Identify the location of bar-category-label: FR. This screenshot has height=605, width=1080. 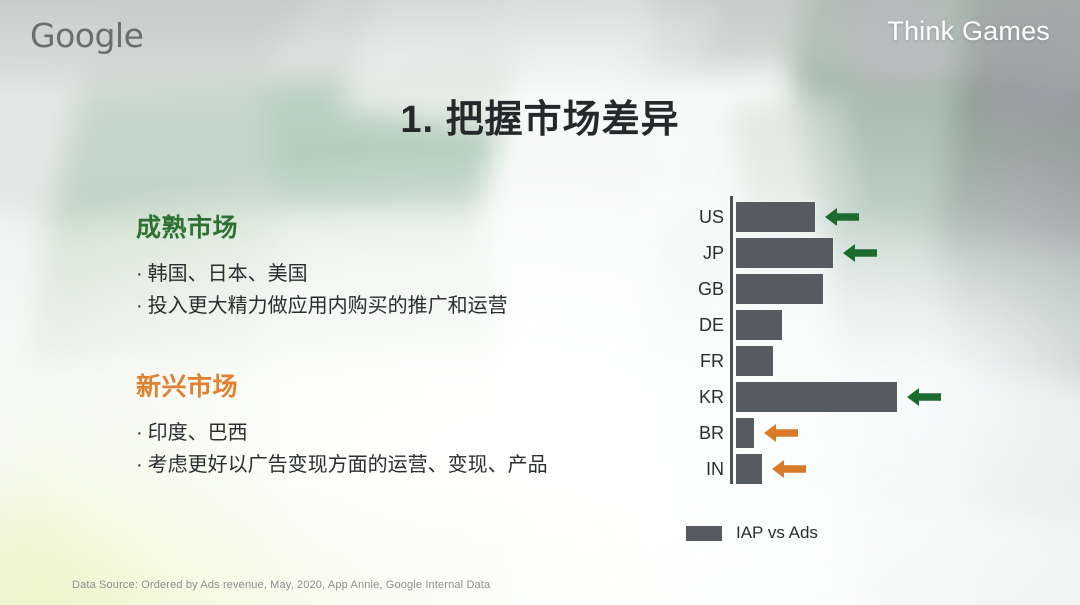
(712, 360).